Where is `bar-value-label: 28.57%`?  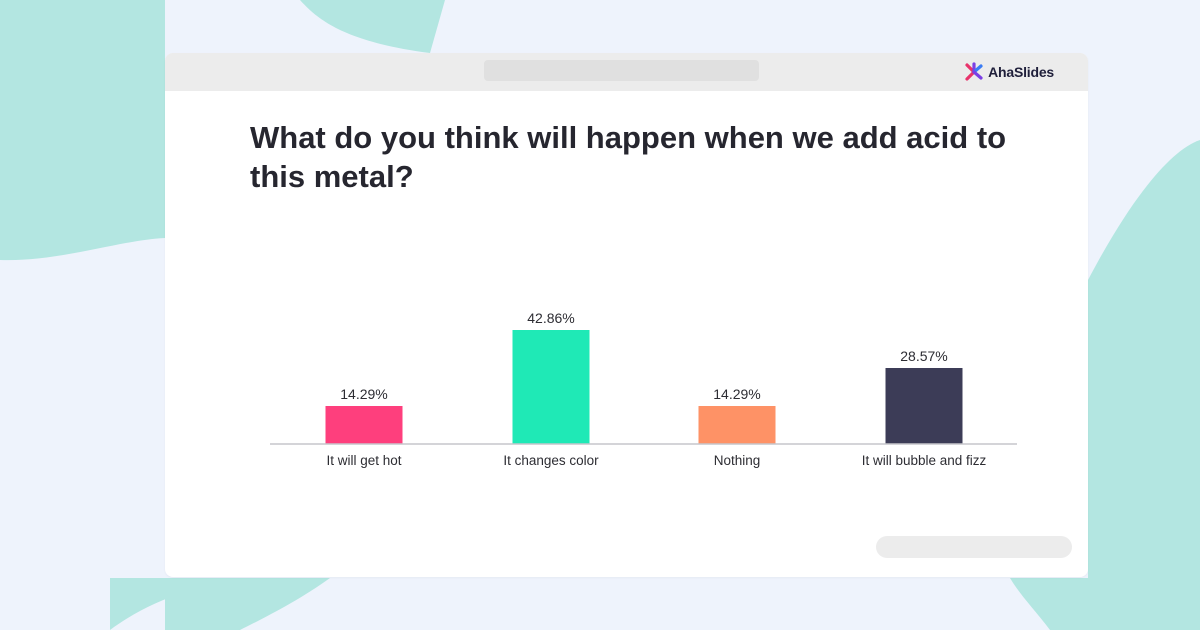 bar-value-label: 28.57% is located at coordinates (923, 356).